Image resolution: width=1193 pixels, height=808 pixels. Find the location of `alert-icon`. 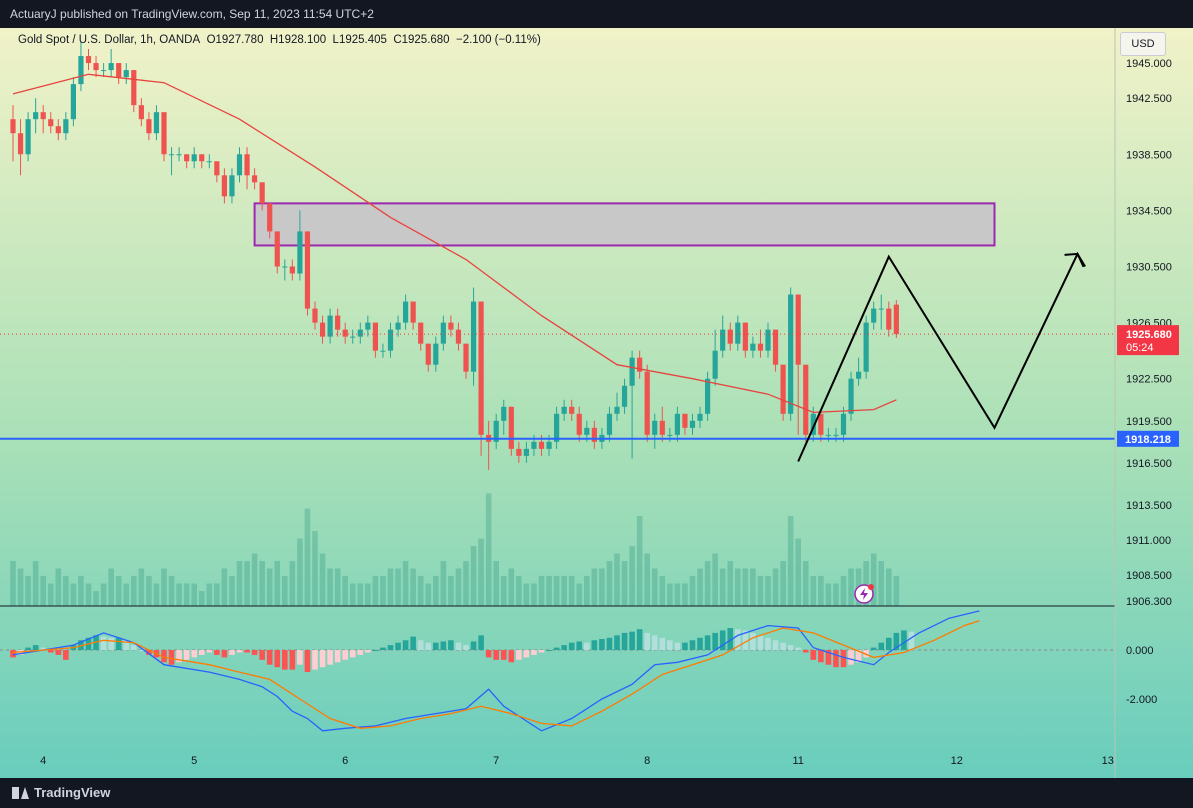

alert-icon is located at coordinates (864, 594).